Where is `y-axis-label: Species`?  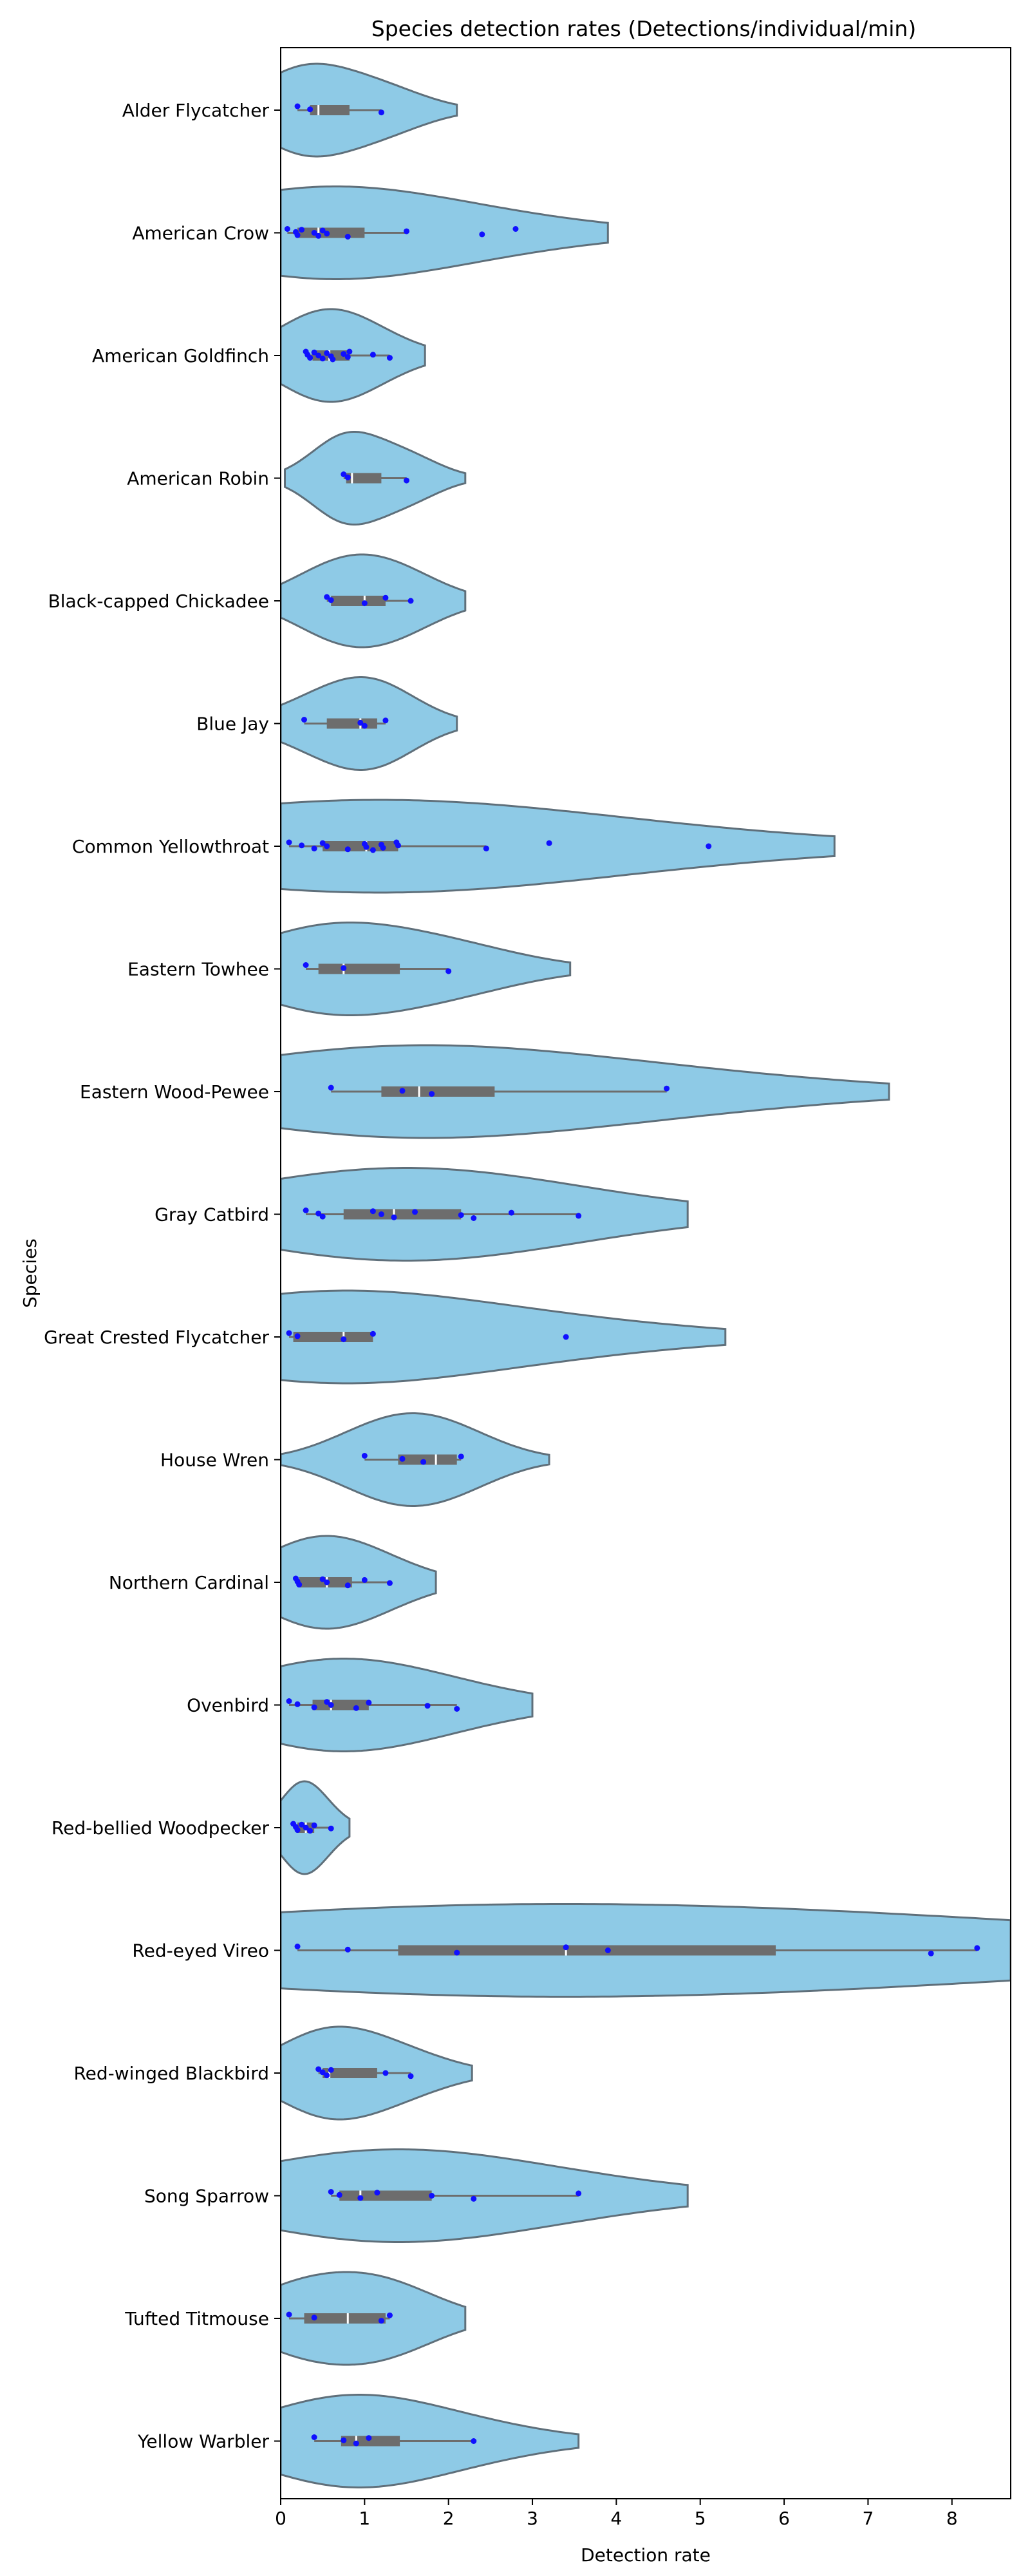 y-axis-label: Species is located at coordinates (30, 1273).